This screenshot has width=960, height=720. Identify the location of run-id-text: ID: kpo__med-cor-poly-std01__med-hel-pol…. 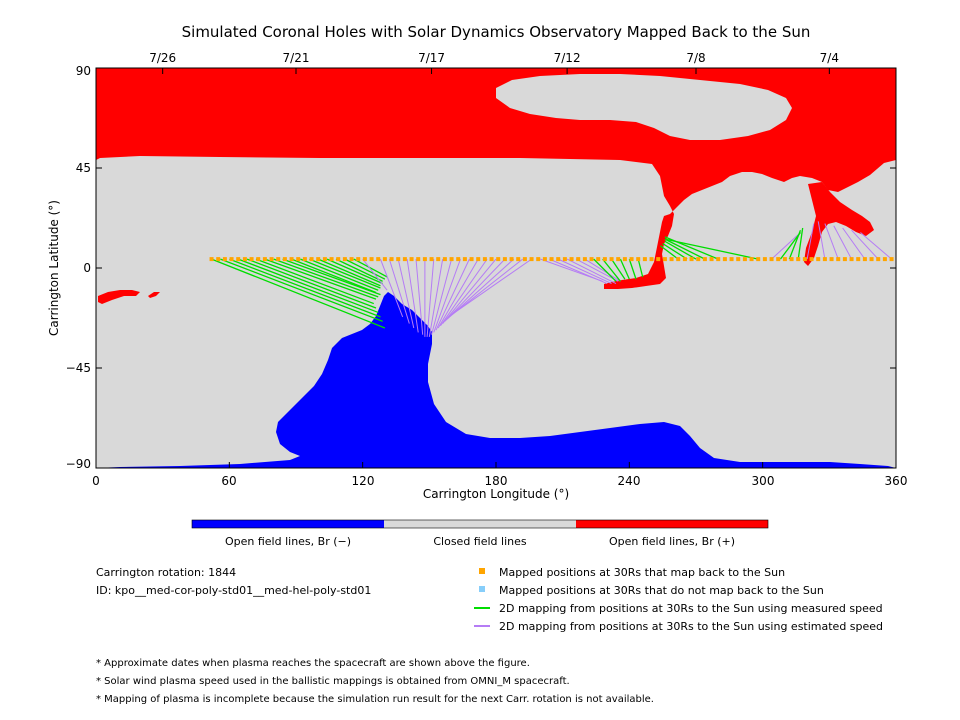
(233, 590).